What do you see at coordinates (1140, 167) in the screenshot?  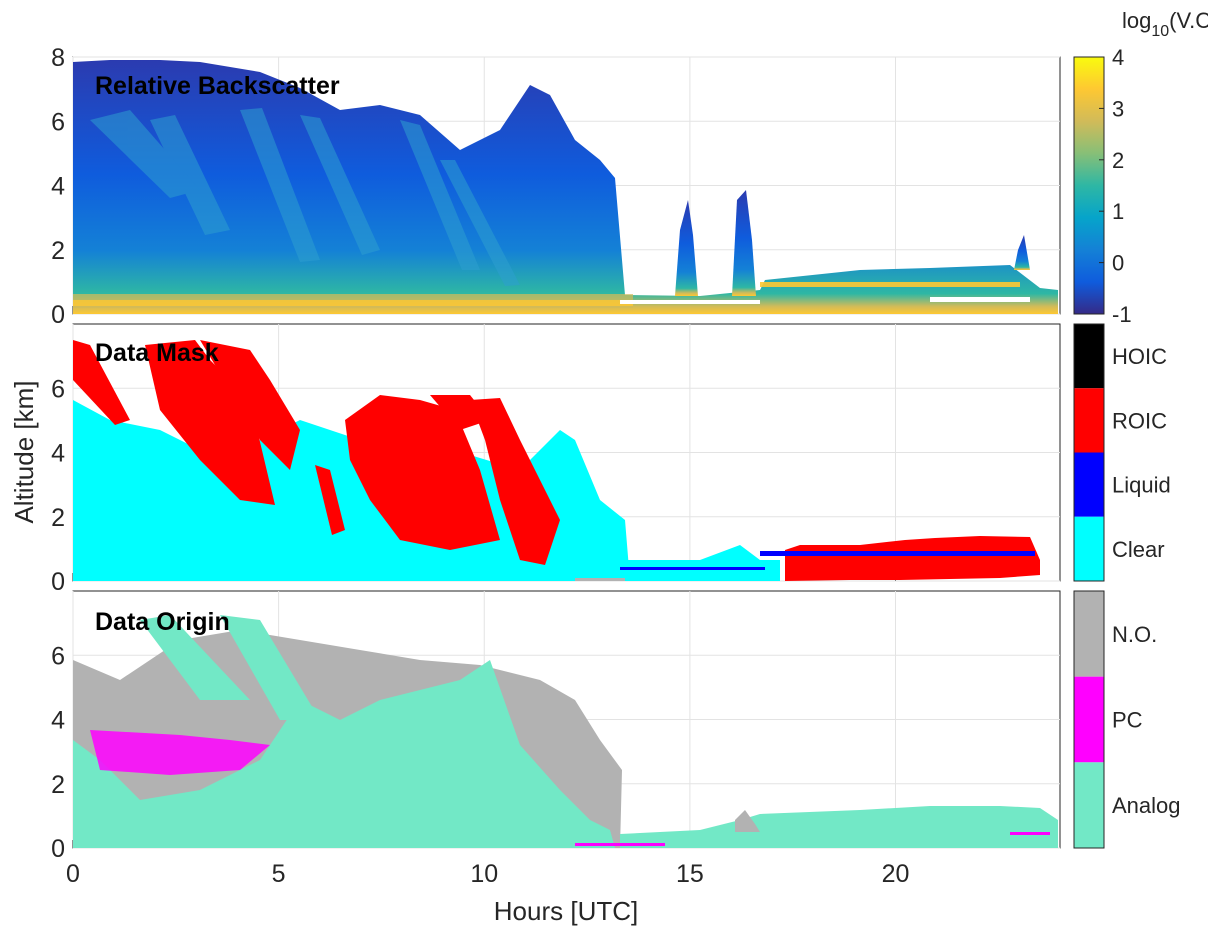 I see `backscatter-colorbar: 4 3 2 1 0 -1 log10(V.C.R.)` at bounding box center [1140, 167].